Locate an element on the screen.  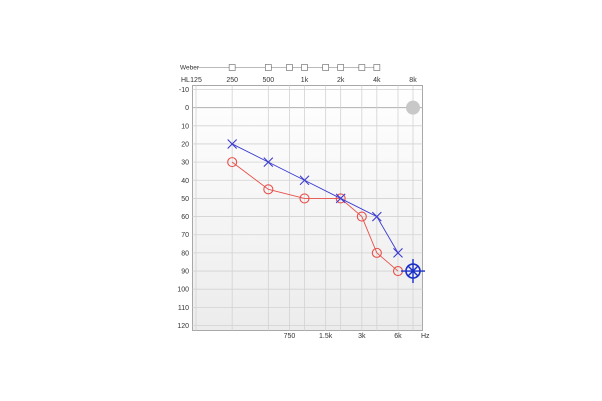
top-tick-labels: 125 250 500 1k 2k 4k 8k is located at coordinates (303, 80).